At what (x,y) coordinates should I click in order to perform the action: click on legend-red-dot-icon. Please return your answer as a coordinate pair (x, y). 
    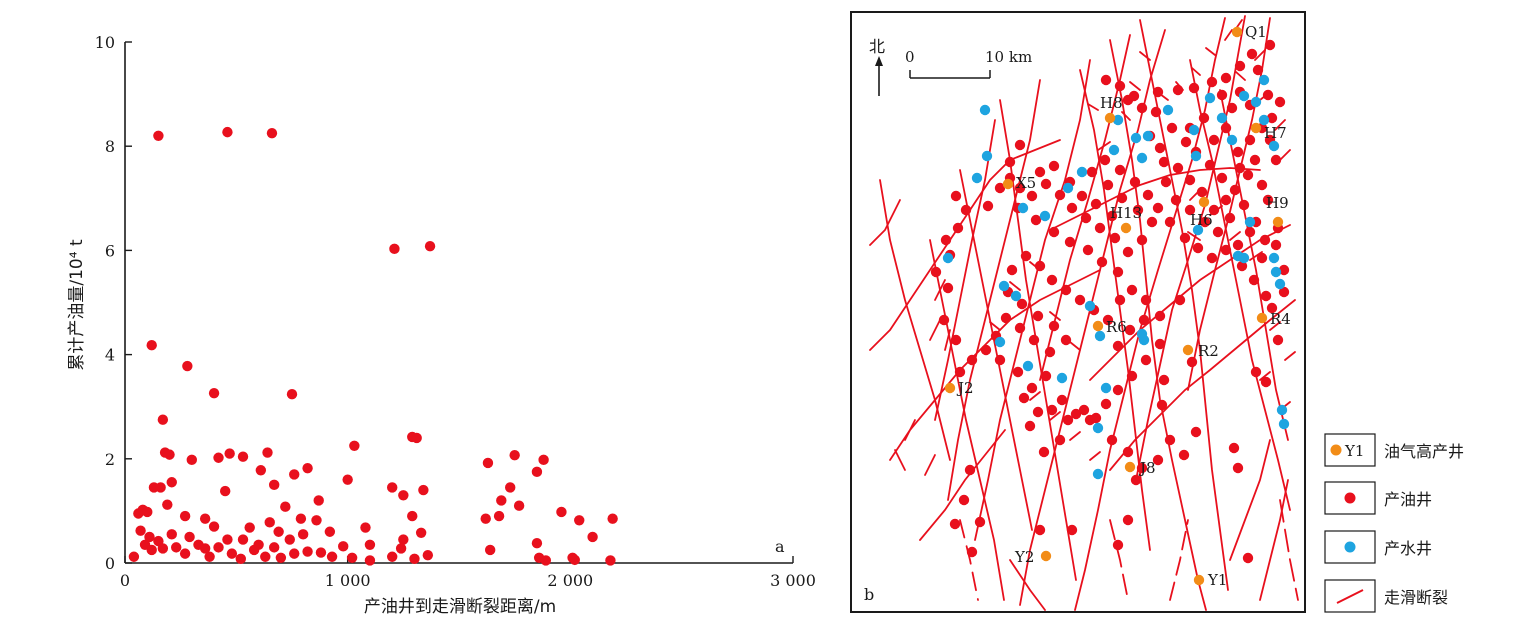
    Looking at the image, I should click on (1350, 498).